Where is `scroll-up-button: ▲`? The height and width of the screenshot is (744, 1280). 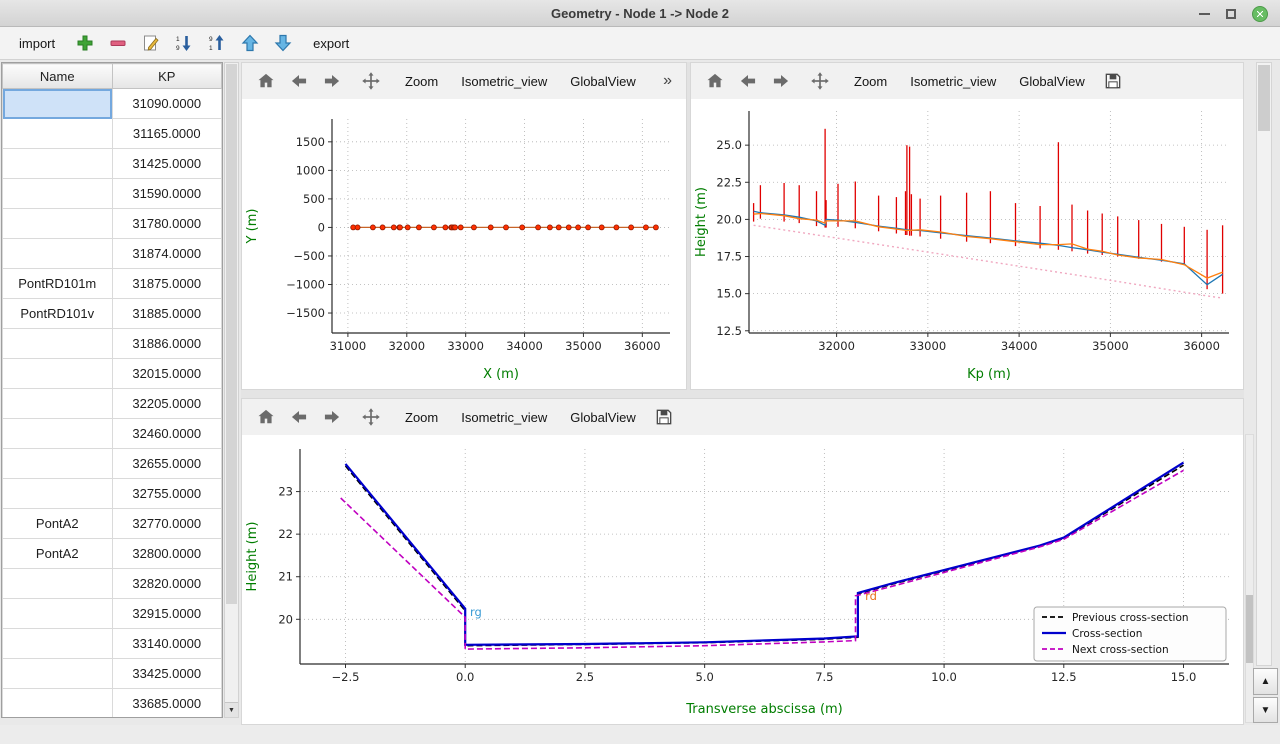
scroll-up-button: ▲ is located at coordinates (1265, 681).